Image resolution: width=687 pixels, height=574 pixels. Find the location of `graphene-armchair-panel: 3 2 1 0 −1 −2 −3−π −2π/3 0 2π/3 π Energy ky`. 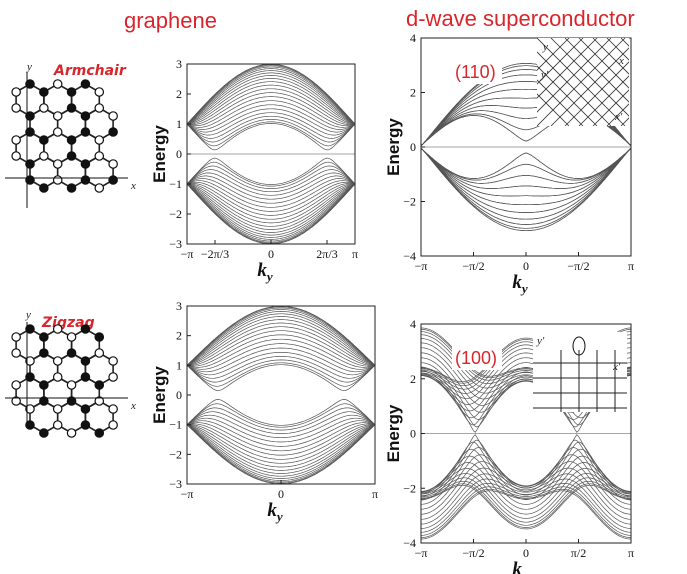

graphene-armchair-panel: 3 2 1 0 −1 −2 −3−π −2π/3 0 2π/3 π Energy ky is located at coordinates (254, 170).